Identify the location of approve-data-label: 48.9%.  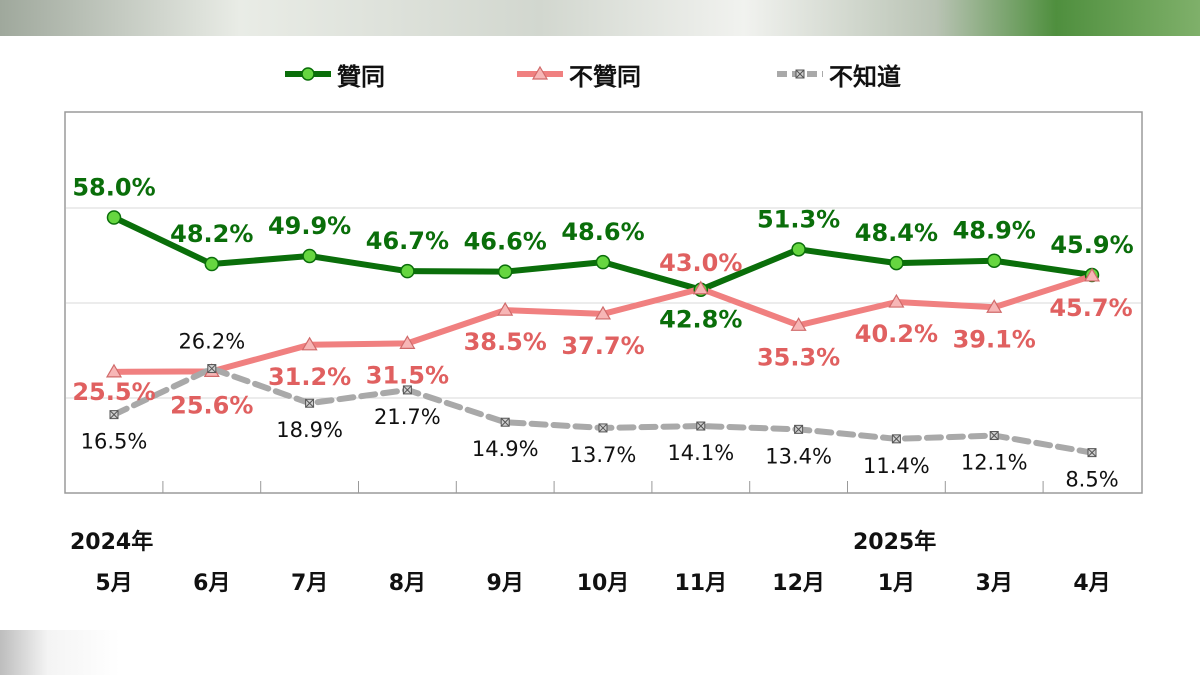
(994, 231).